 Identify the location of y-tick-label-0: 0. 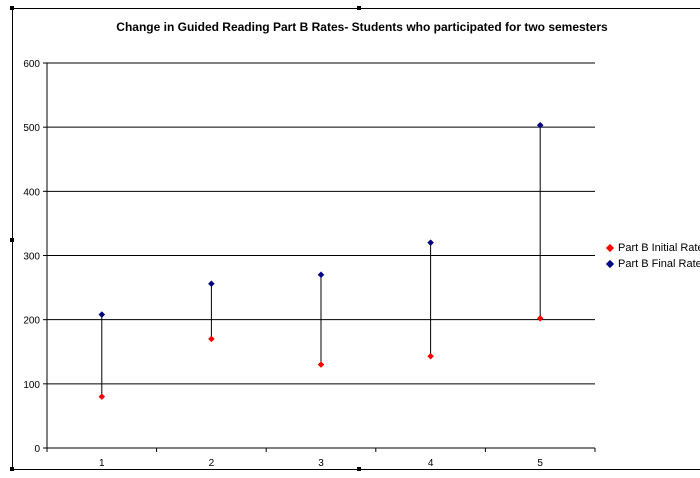
(37, 449).